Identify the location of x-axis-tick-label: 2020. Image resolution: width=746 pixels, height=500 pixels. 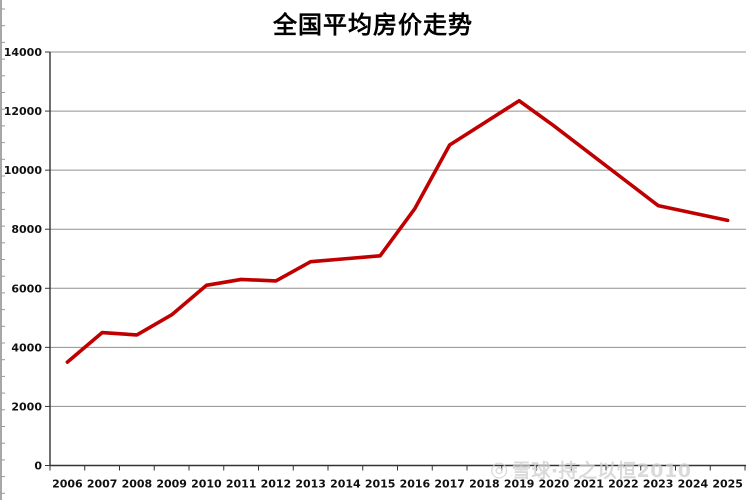
(554, 484).